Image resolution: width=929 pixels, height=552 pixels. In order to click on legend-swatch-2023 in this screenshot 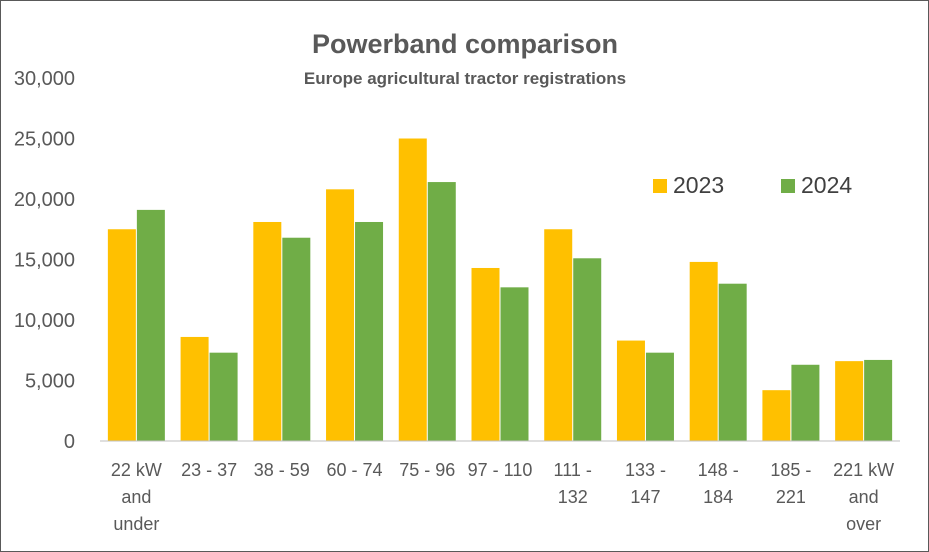, I will do `click(660, 186)`.